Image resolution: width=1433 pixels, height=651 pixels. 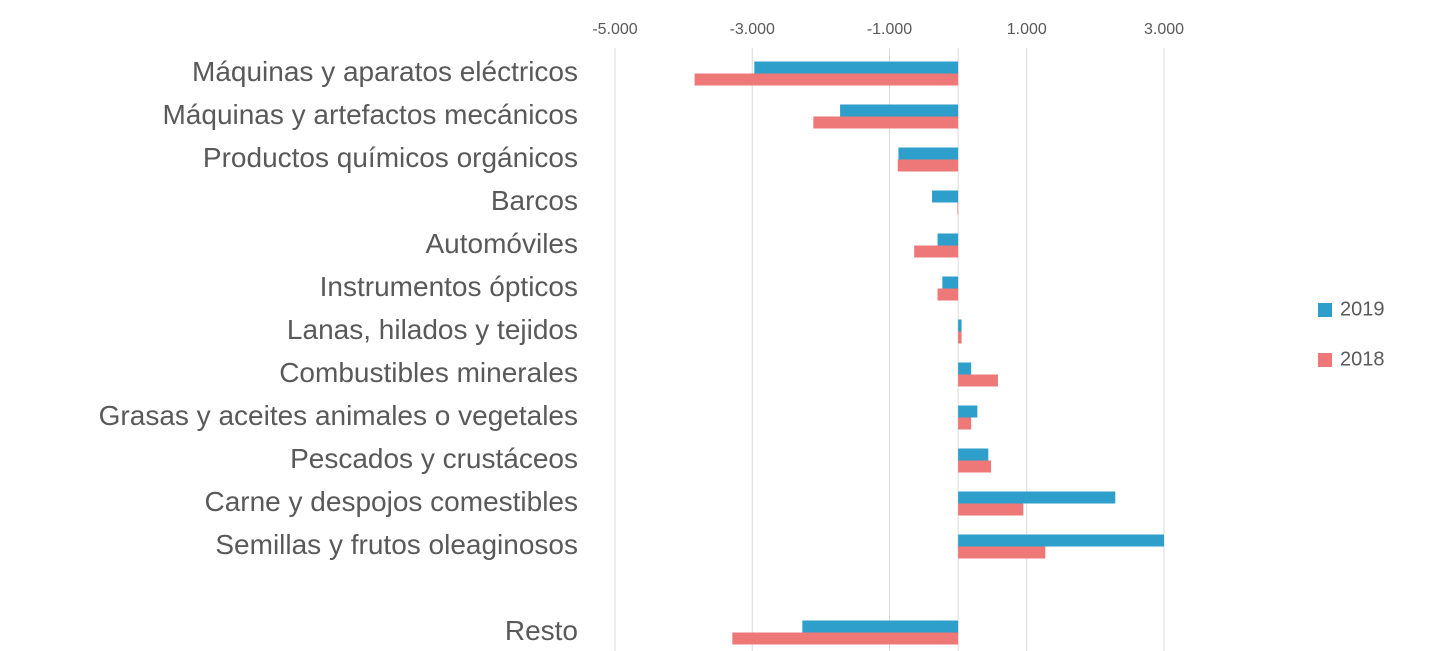 What do you see at coordinates (385, 71) in the screenshot?
I see `y-tick-label: Máquinas y aparatos eléctricos` at bounding box center [385, 71].